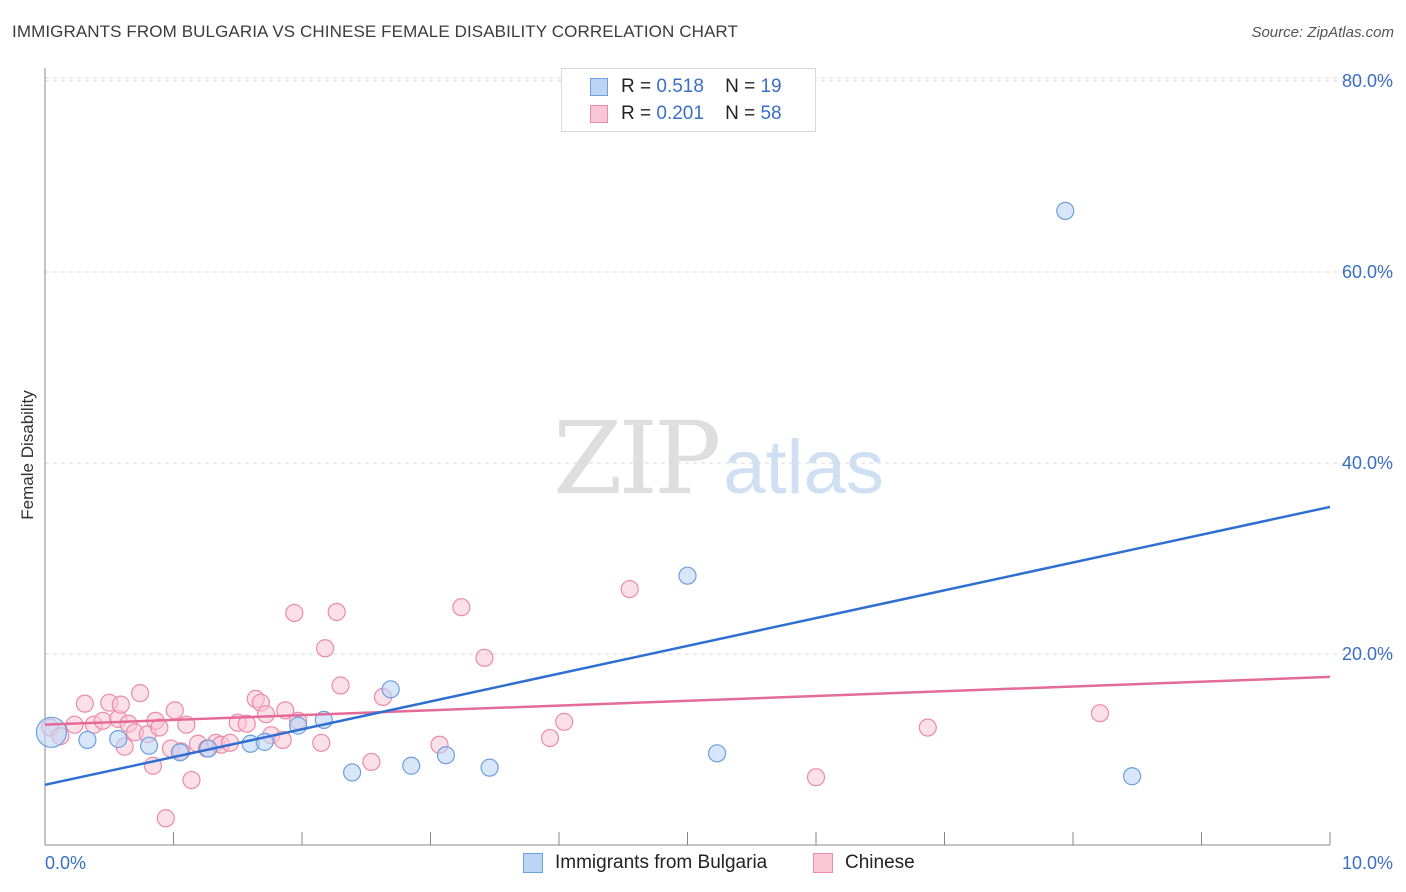 The image size is (1406, 892). What do you see at coordinates (1322, 32) in the screenshot?
I see `source-label: Source: ZipAtlas.com` at bounding box center [1322, 32].